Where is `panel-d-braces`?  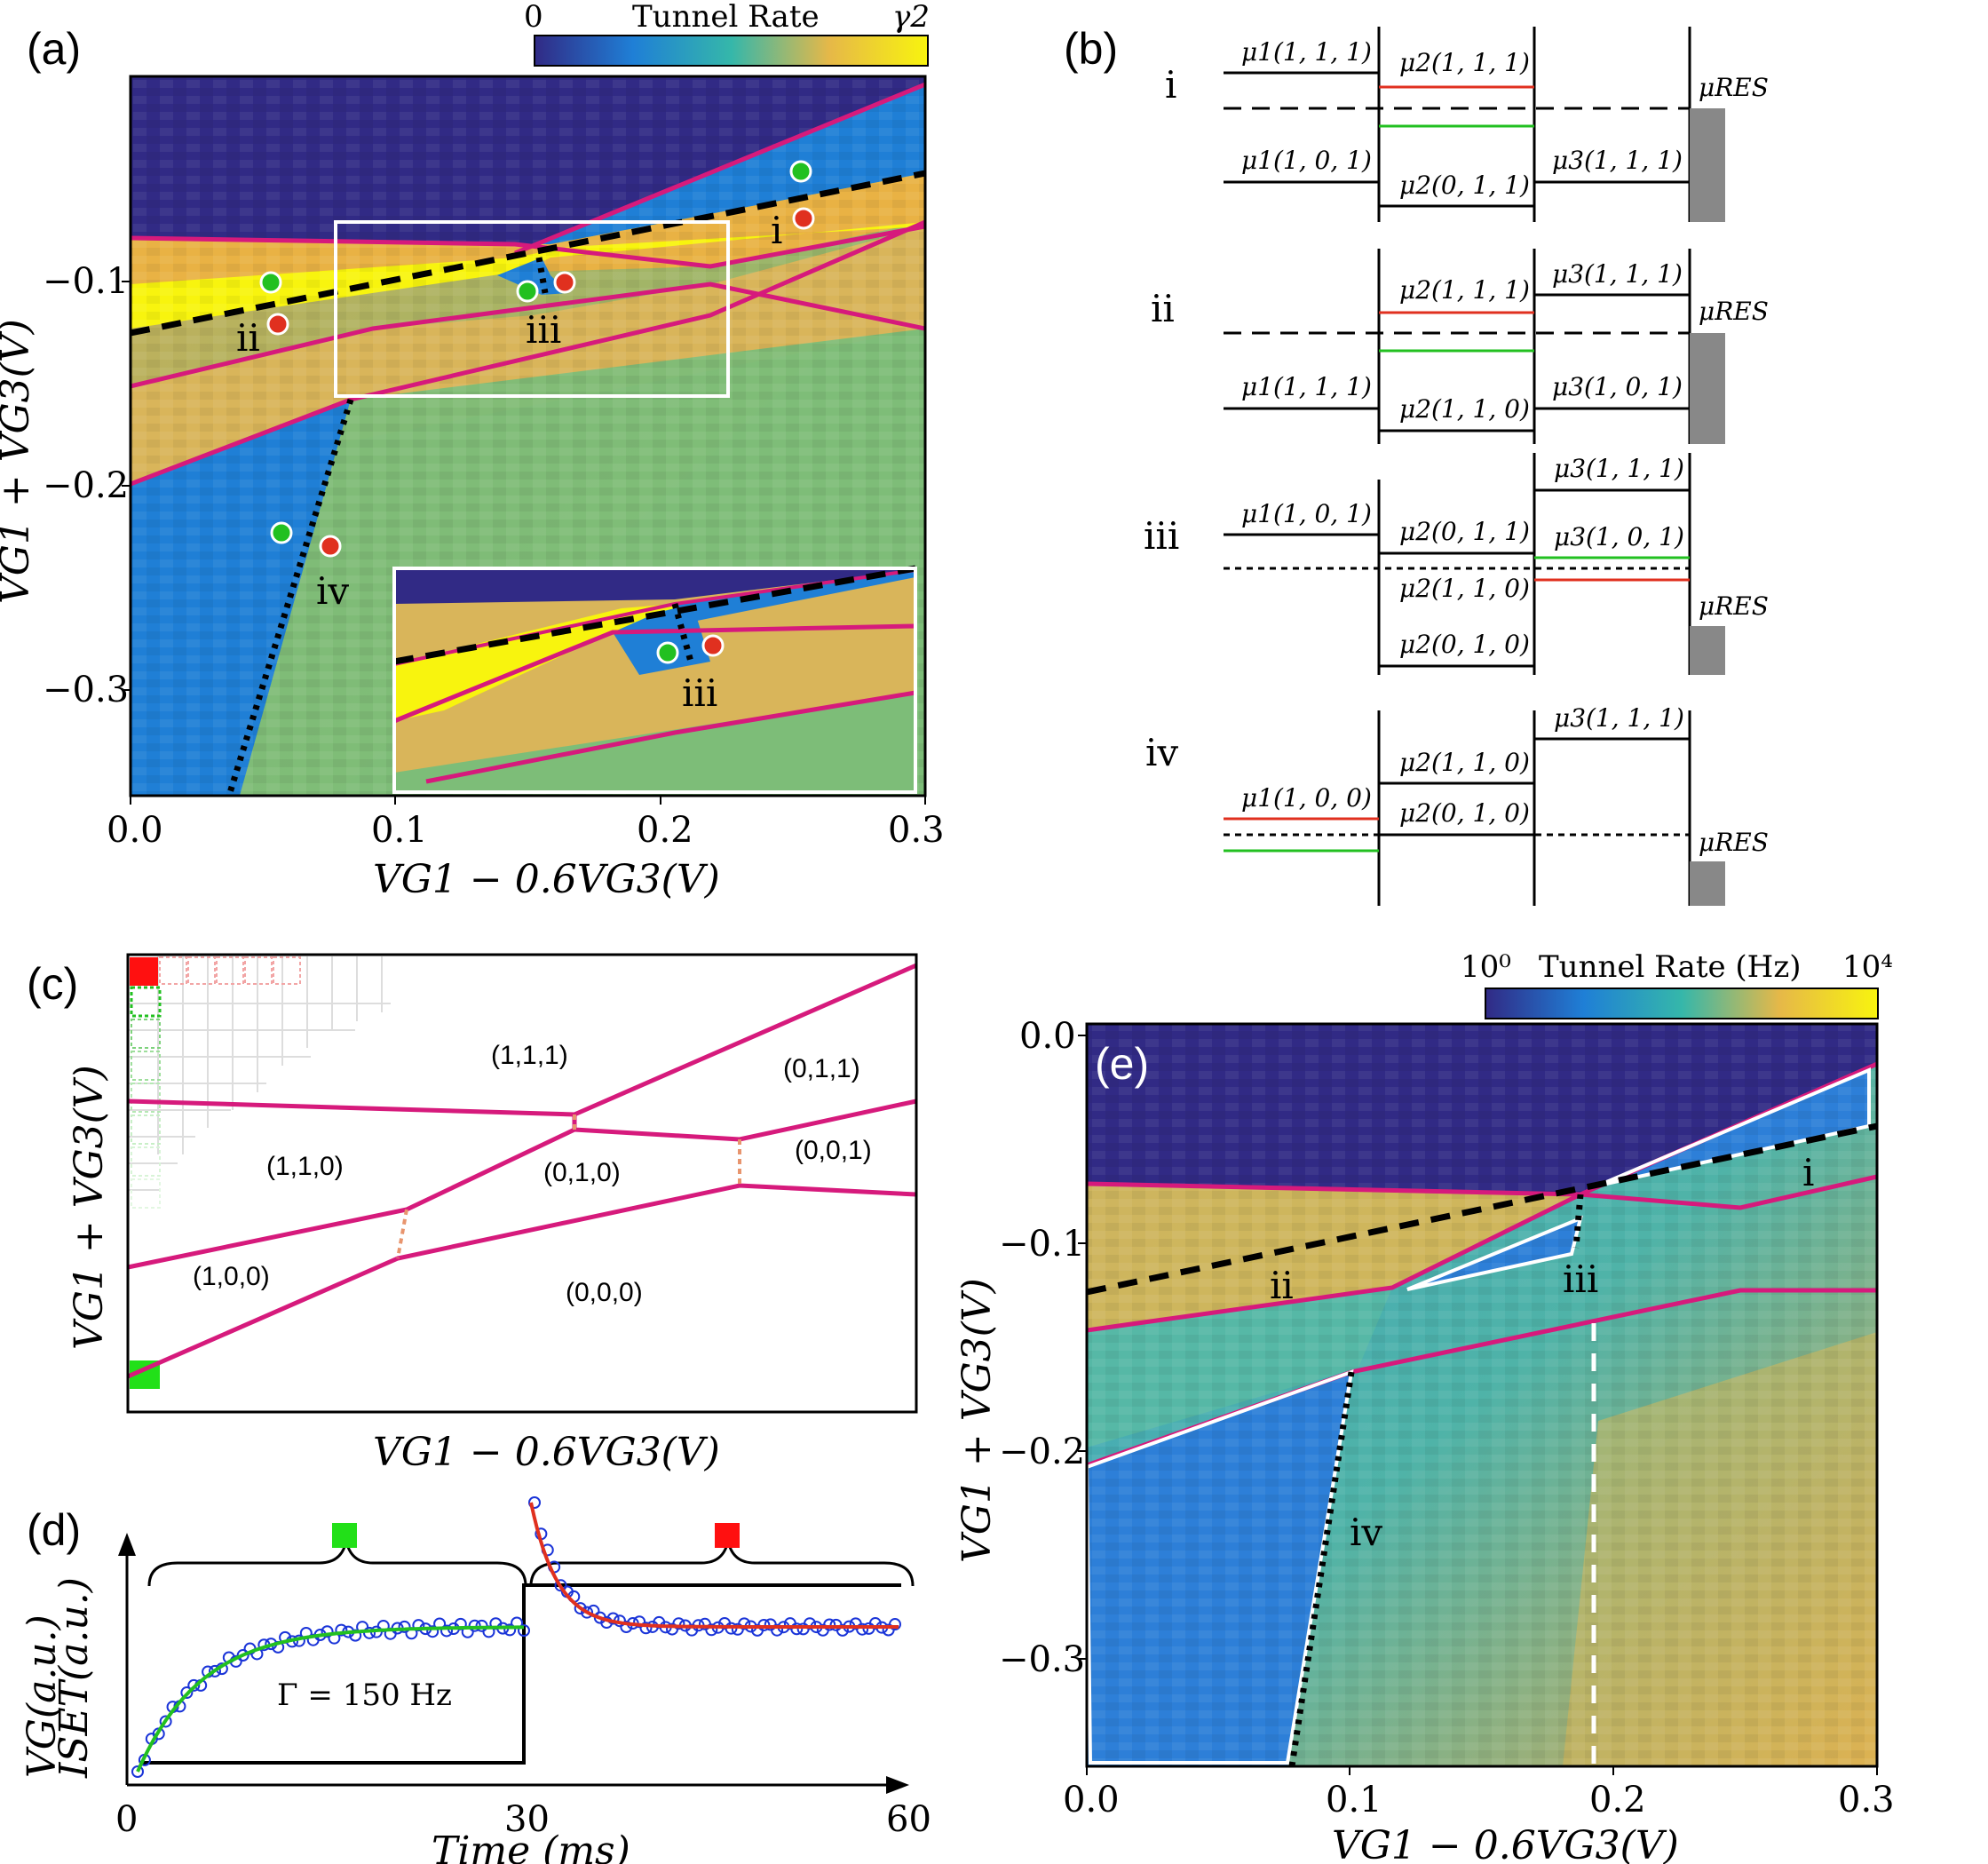
panel-d-braces is located at coordinates (531, 1563).